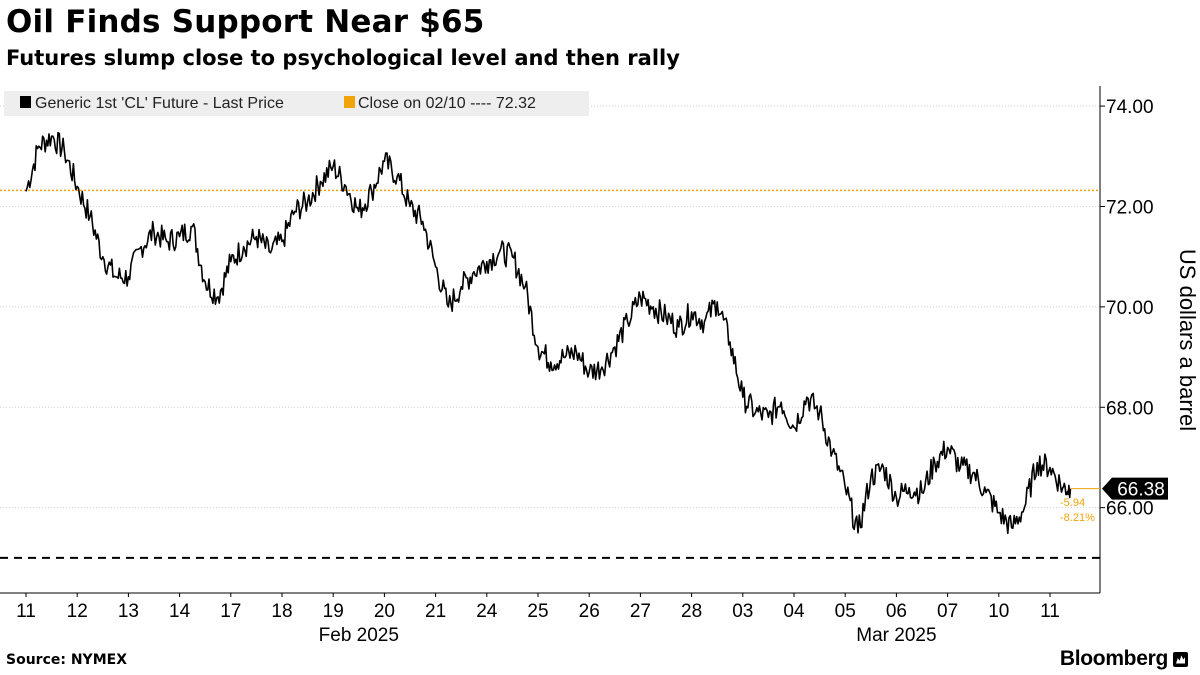 This screenshot has height=675, width=1200. Describe the element at coordinates (159, 103) in the screenshot. I see `legend-label-price: Generic 1st 'CL' Future - Last Price` at that location.